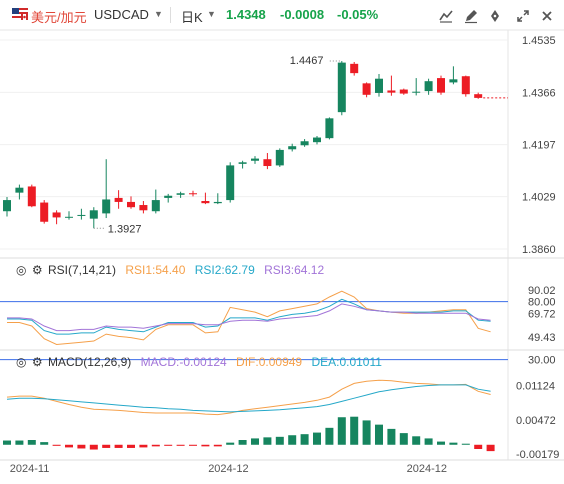 The width and height of the screenshot is (564, 484). I want to click on rsi-series-line, so click(249, 318).